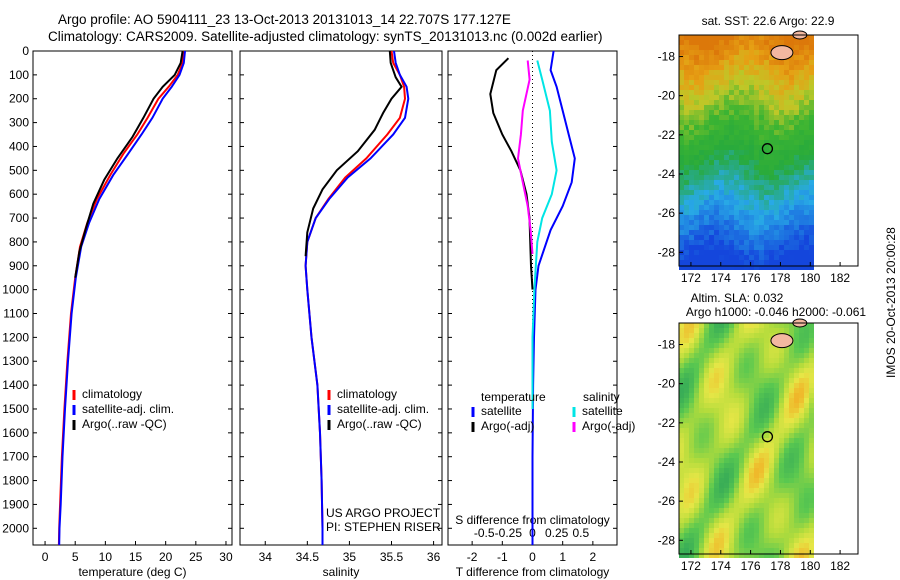 The image size is (900, 580). What do you see at coordinates (608, 426) in the screenshot?
I see `legend-label: Argo(-adj)` at bounding box center [608, 426].